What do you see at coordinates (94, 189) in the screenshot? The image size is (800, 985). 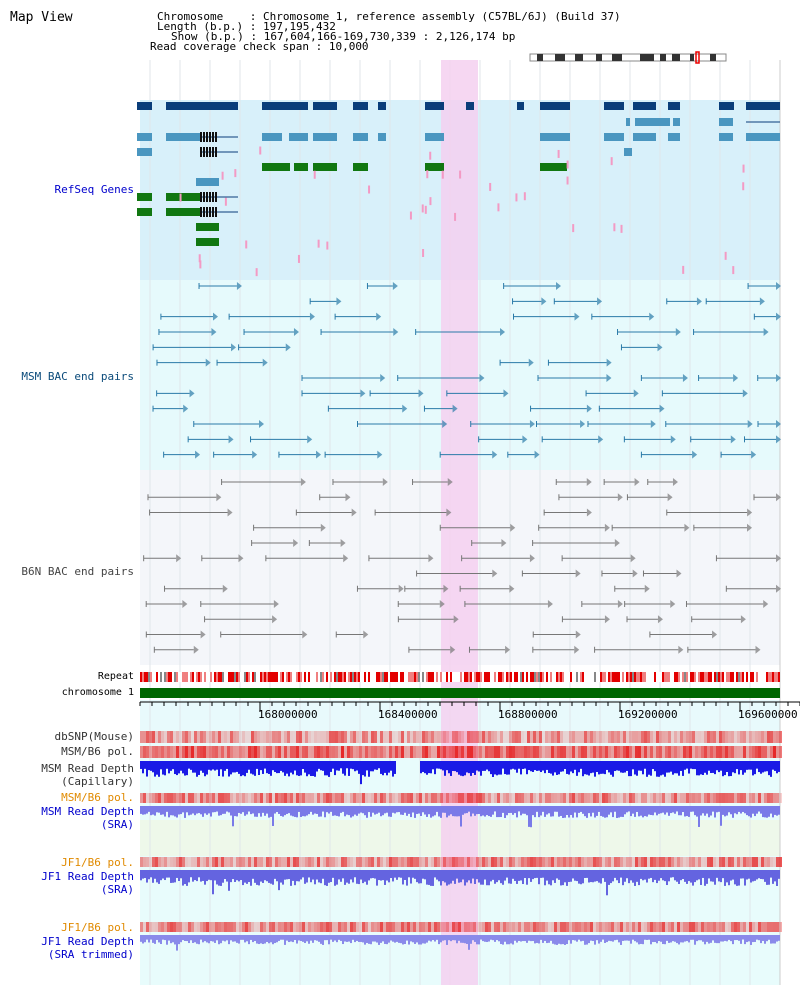 I see `track-label-refseq: RefSeq Genes` at bounding box center [94, 189].